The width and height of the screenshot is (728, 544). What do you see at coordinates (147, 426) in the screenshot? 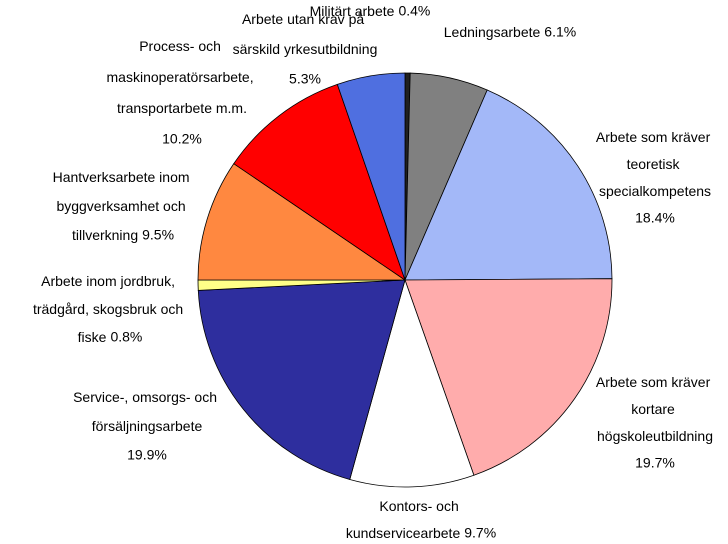
I see `label-line: försäljningsarbete` at bounding box center [147, 426].